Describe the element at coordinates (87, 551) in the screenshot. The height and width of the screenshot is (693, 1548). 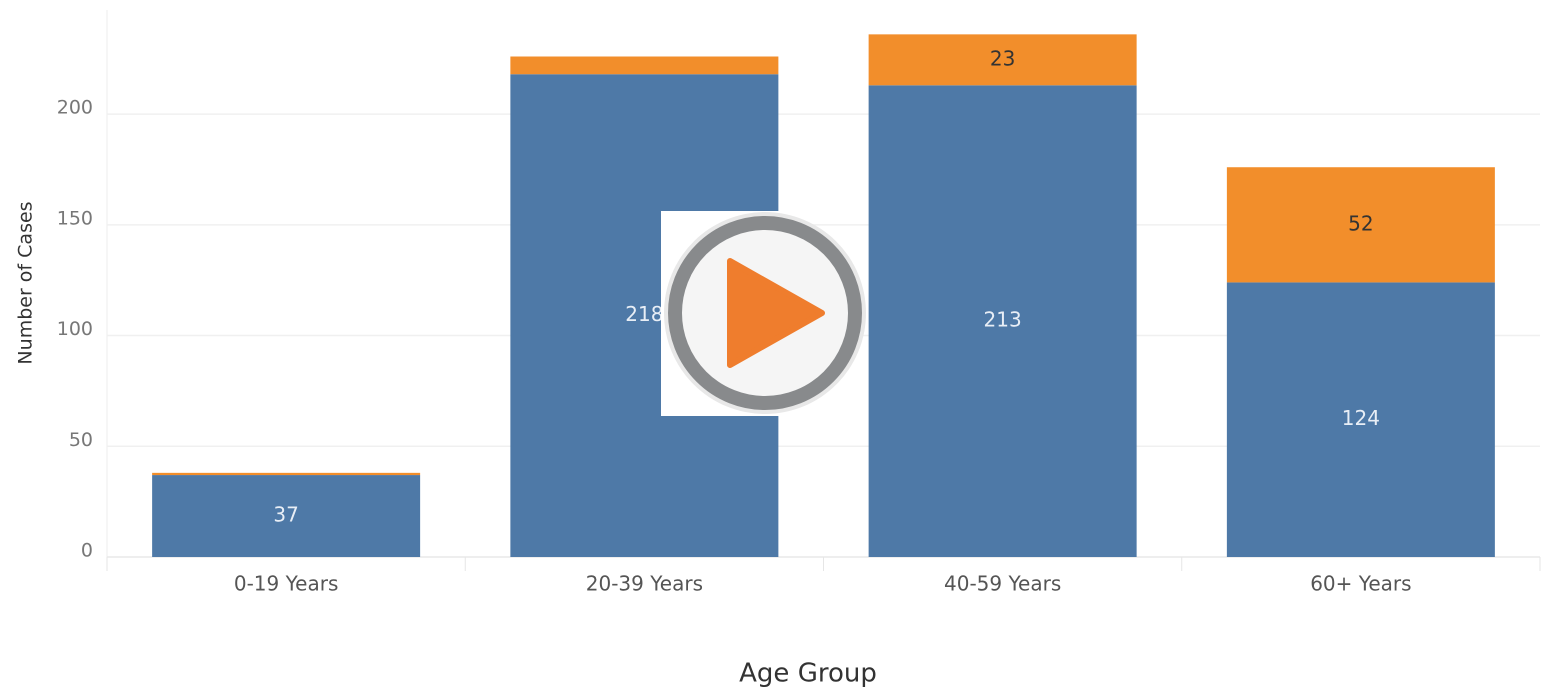
I see `y-tick-label: 0` at that location.